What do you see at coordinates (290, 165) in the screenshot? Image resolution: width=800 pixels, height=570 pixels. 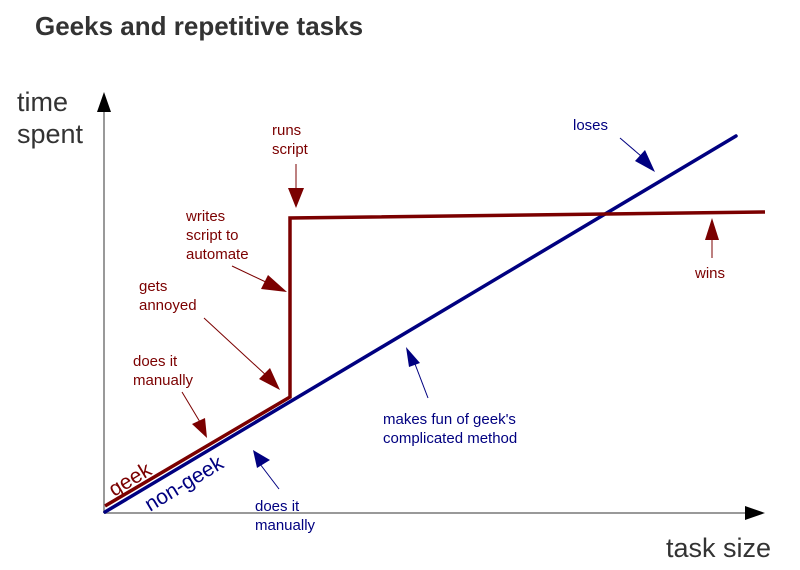 I see `annotation-runs-script: runs script` at bounding box center [290, 165].